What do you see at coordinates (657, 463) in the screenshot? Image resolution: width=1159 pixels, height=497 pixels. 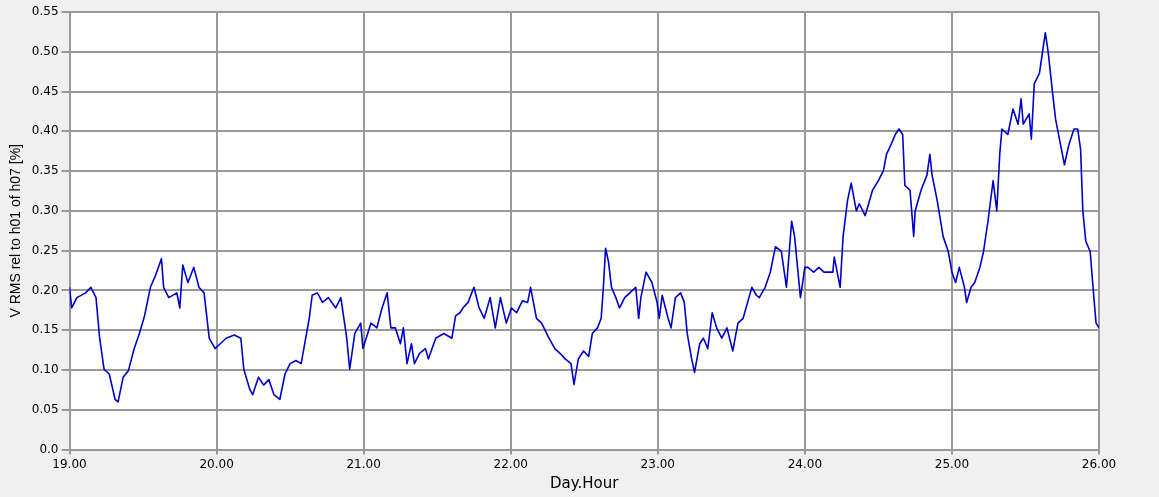 I see `x-tick-label: 23.00` at bounding box center [657, 463].